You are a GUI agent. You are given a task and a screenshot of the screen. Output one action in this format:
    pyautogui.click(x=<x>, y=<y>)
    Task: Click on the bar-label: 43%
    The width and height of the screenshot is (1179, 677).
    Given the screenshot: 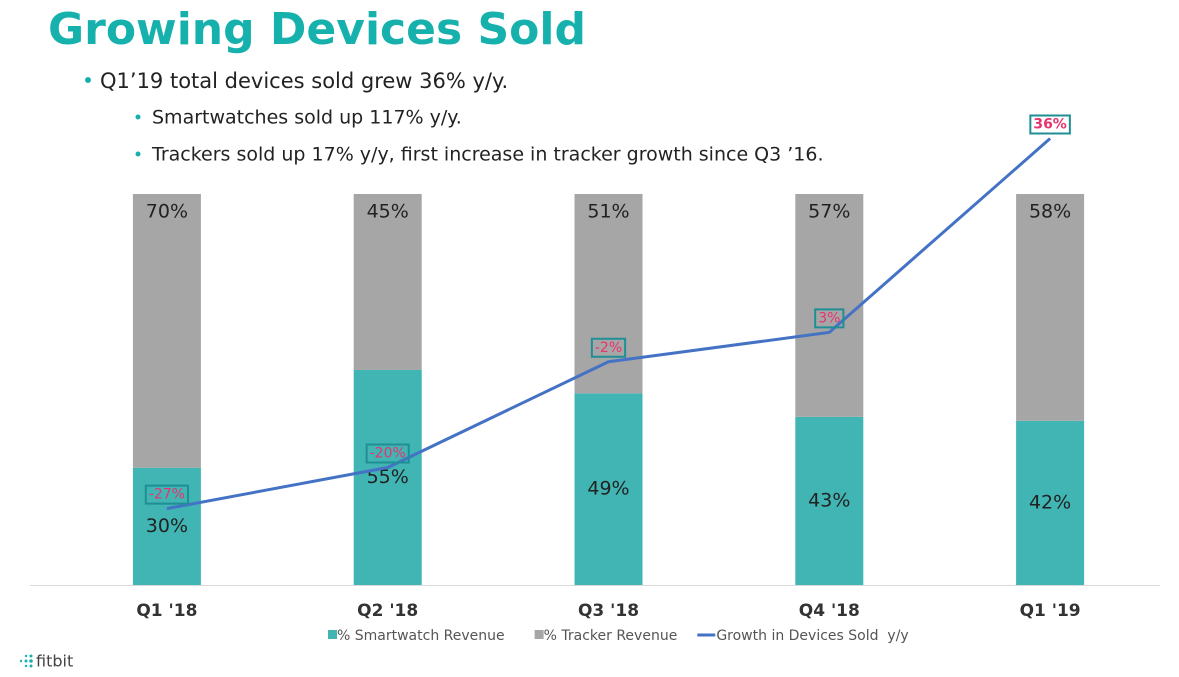 What is the action you would take?
    pyautogui.click(x=829, y=500)
    